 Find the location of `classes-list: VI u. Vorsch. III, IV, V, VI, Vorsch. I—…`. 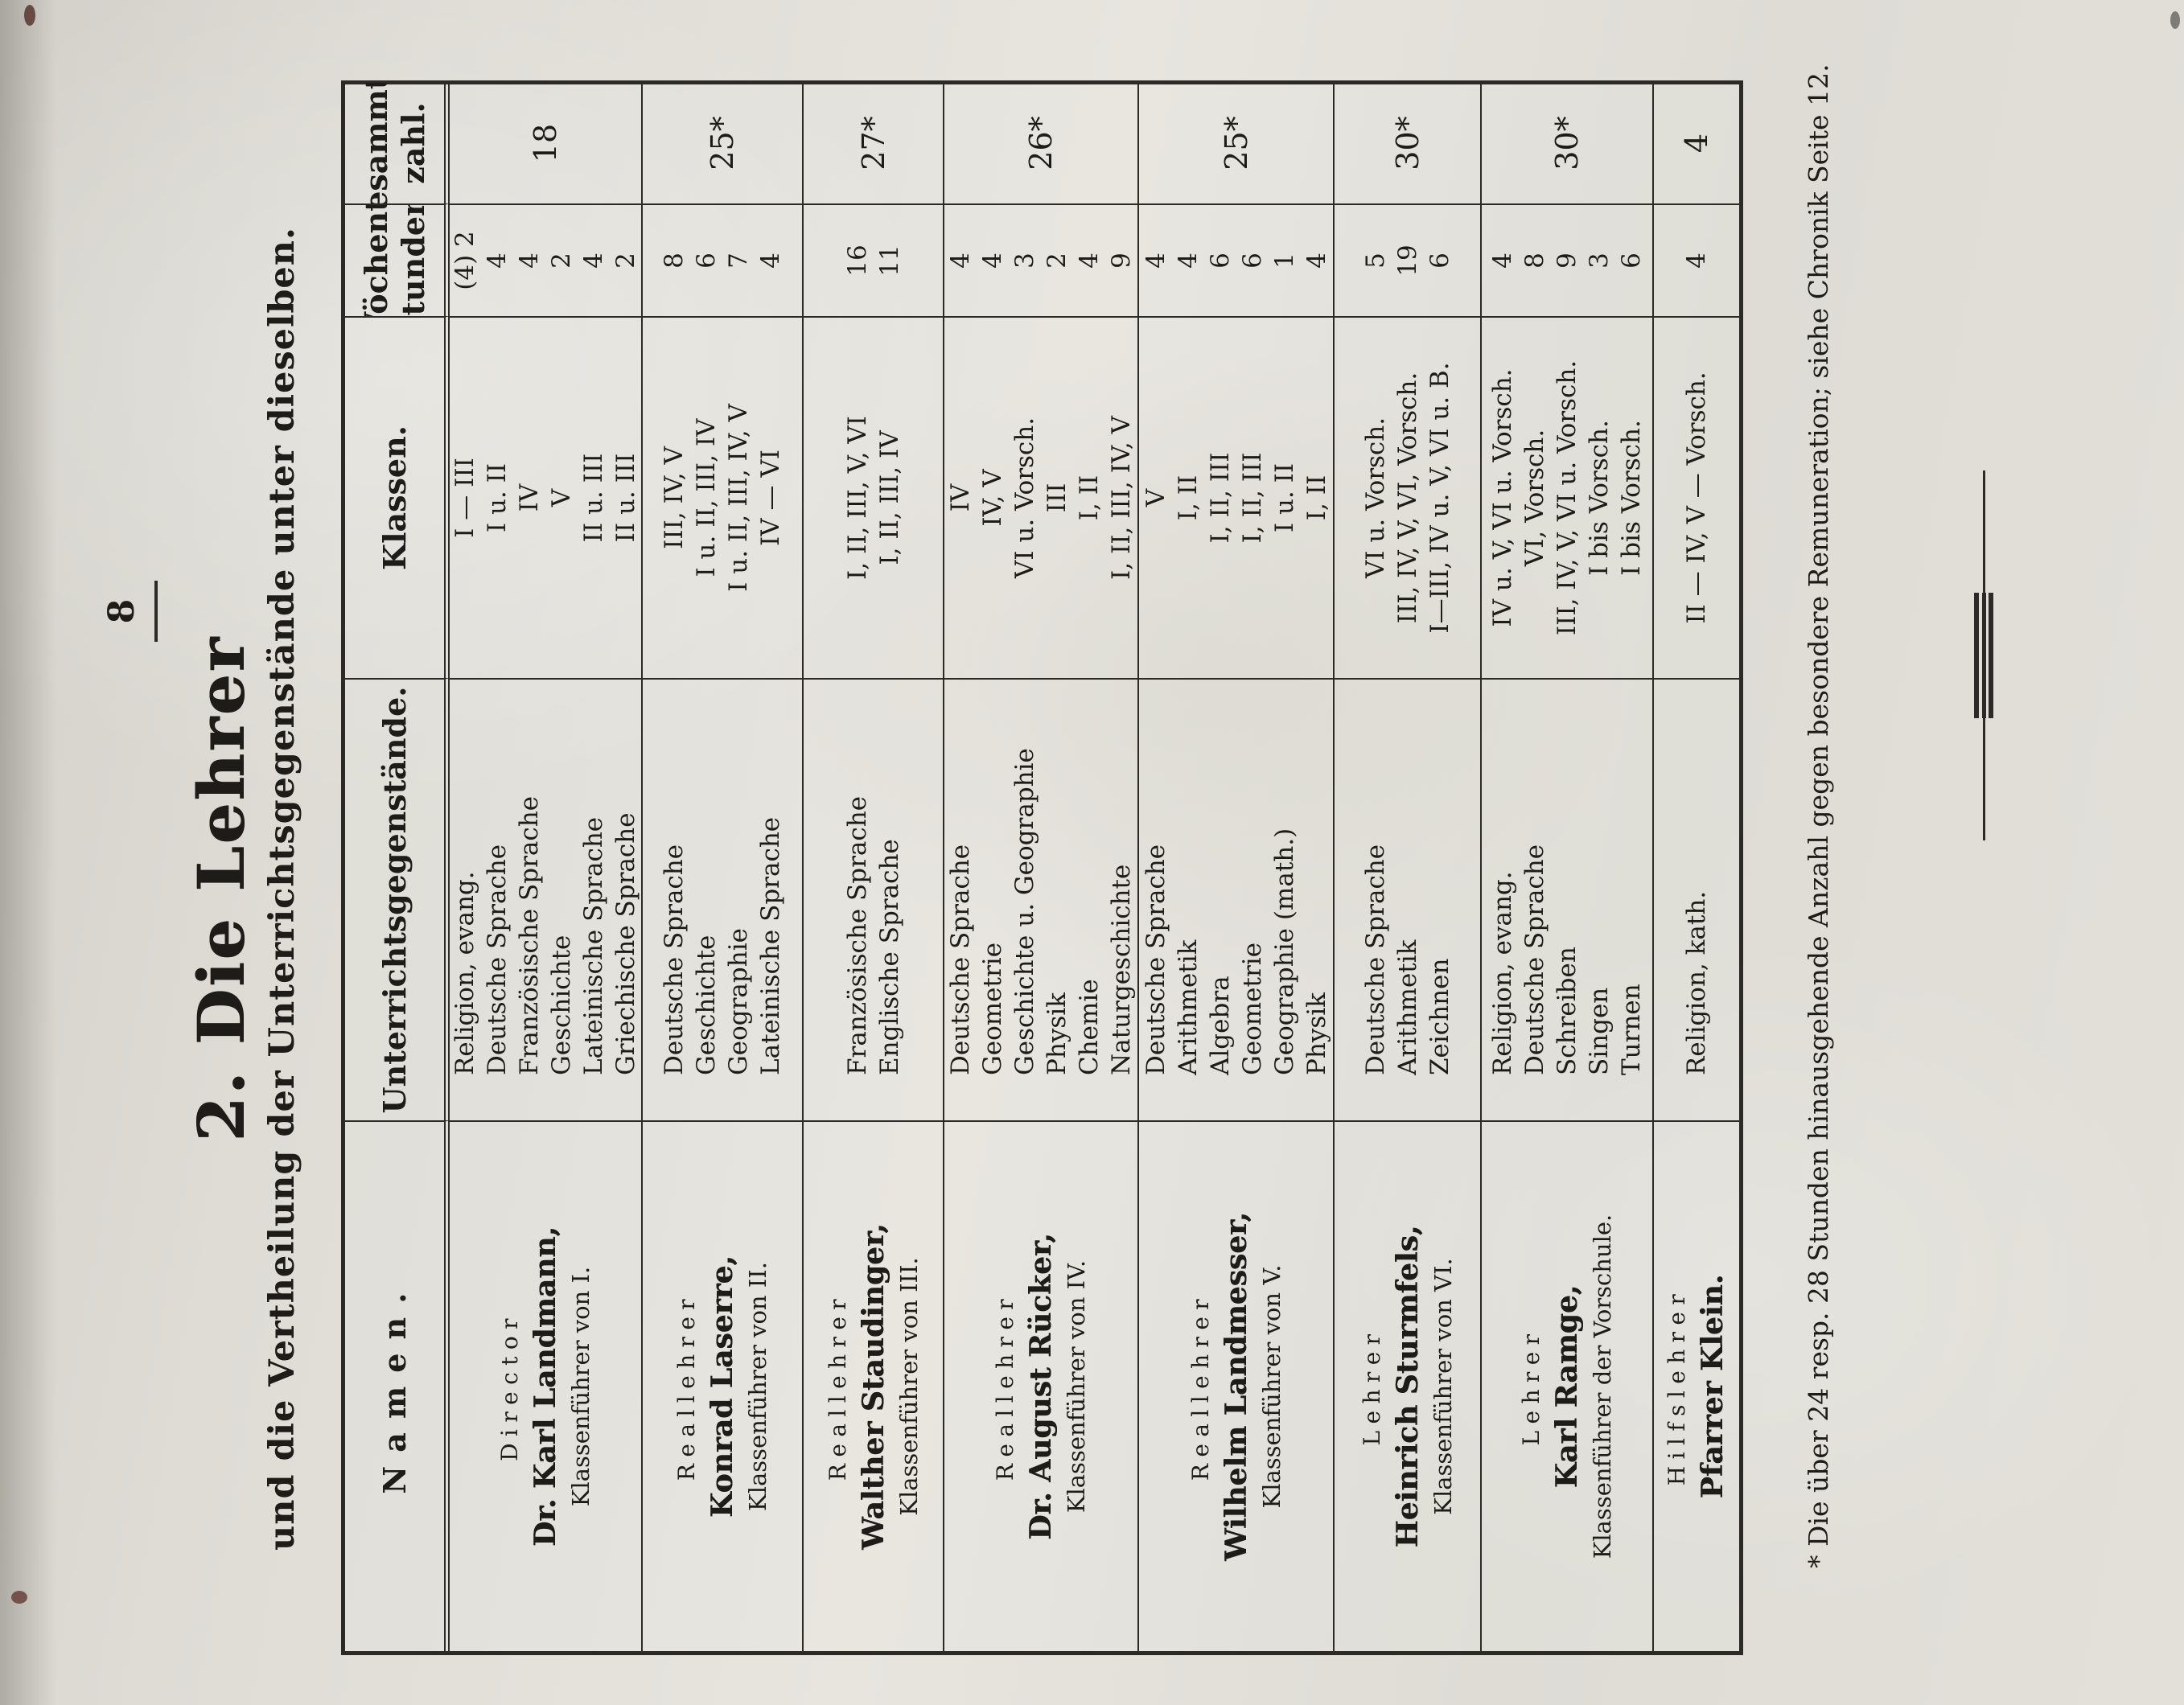

classes-list: VI u. Vorsch. III, IV, V, VI, Vorsch. I—… is located at coordinates (1408, 497).